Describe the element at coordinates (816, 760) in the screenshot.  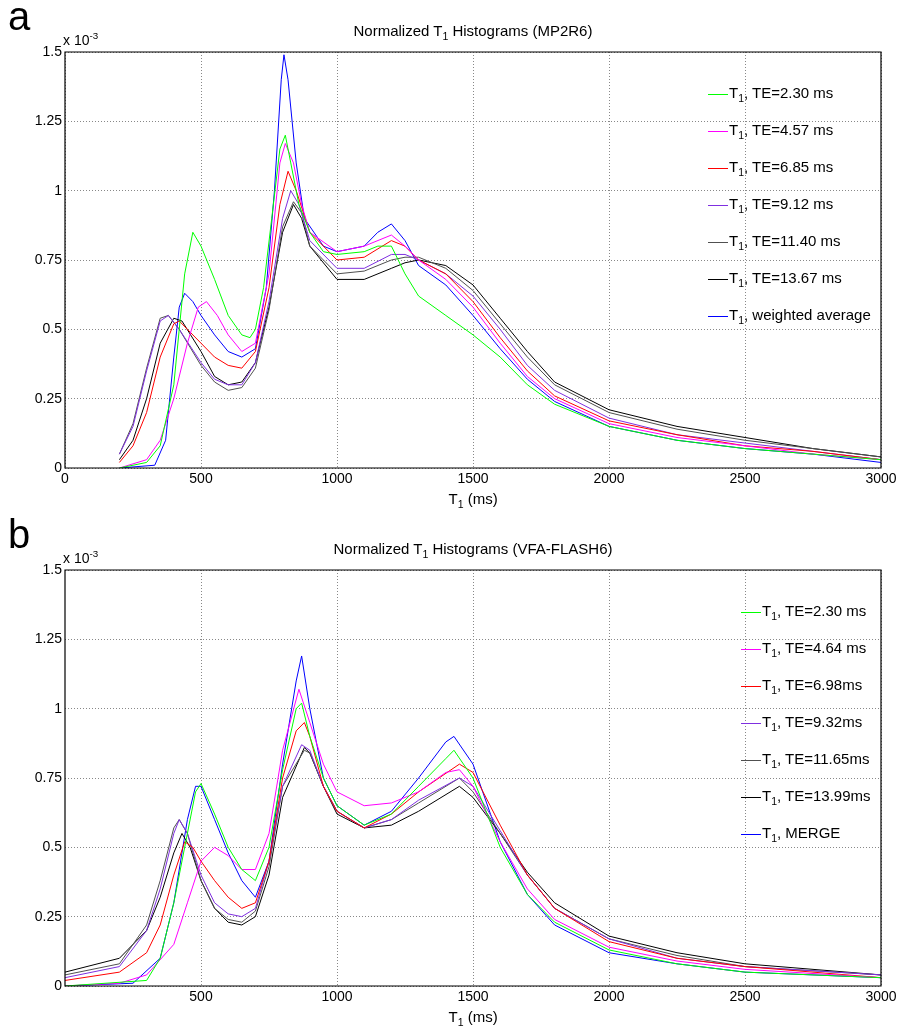
I see `legend-label: T$_{1}$, TE=11.65ms` at that location.